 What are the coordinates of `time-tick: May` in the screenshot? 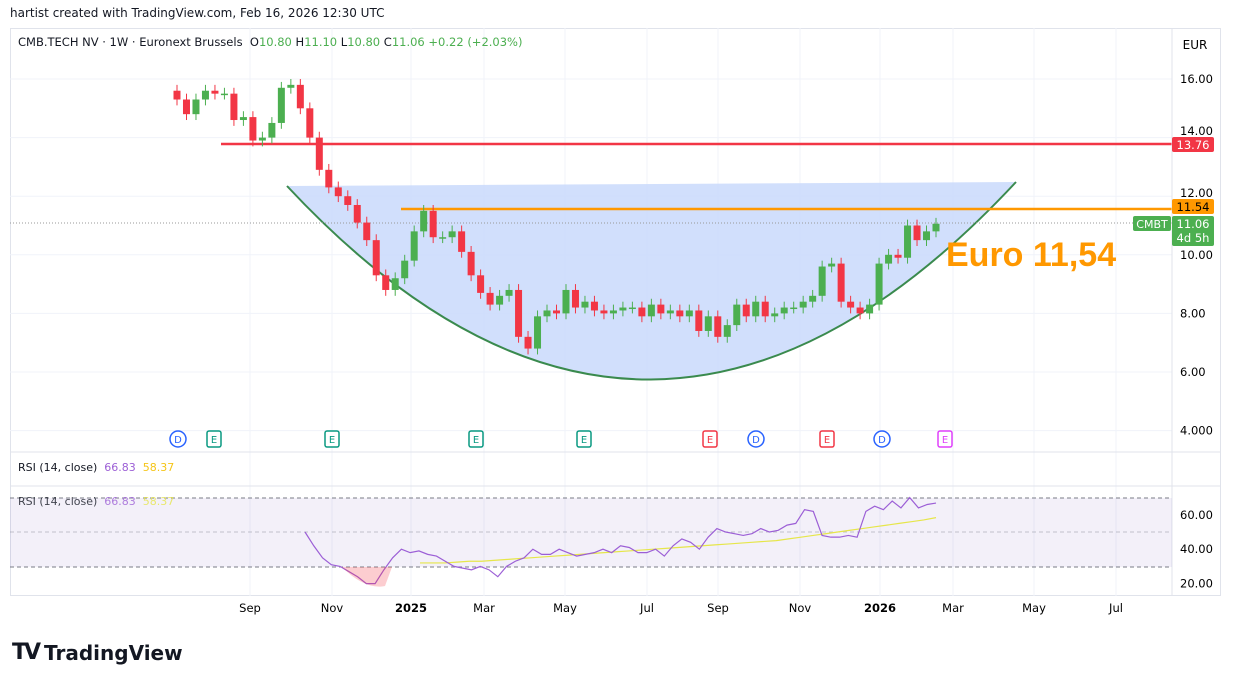 It's located at (565, 608).